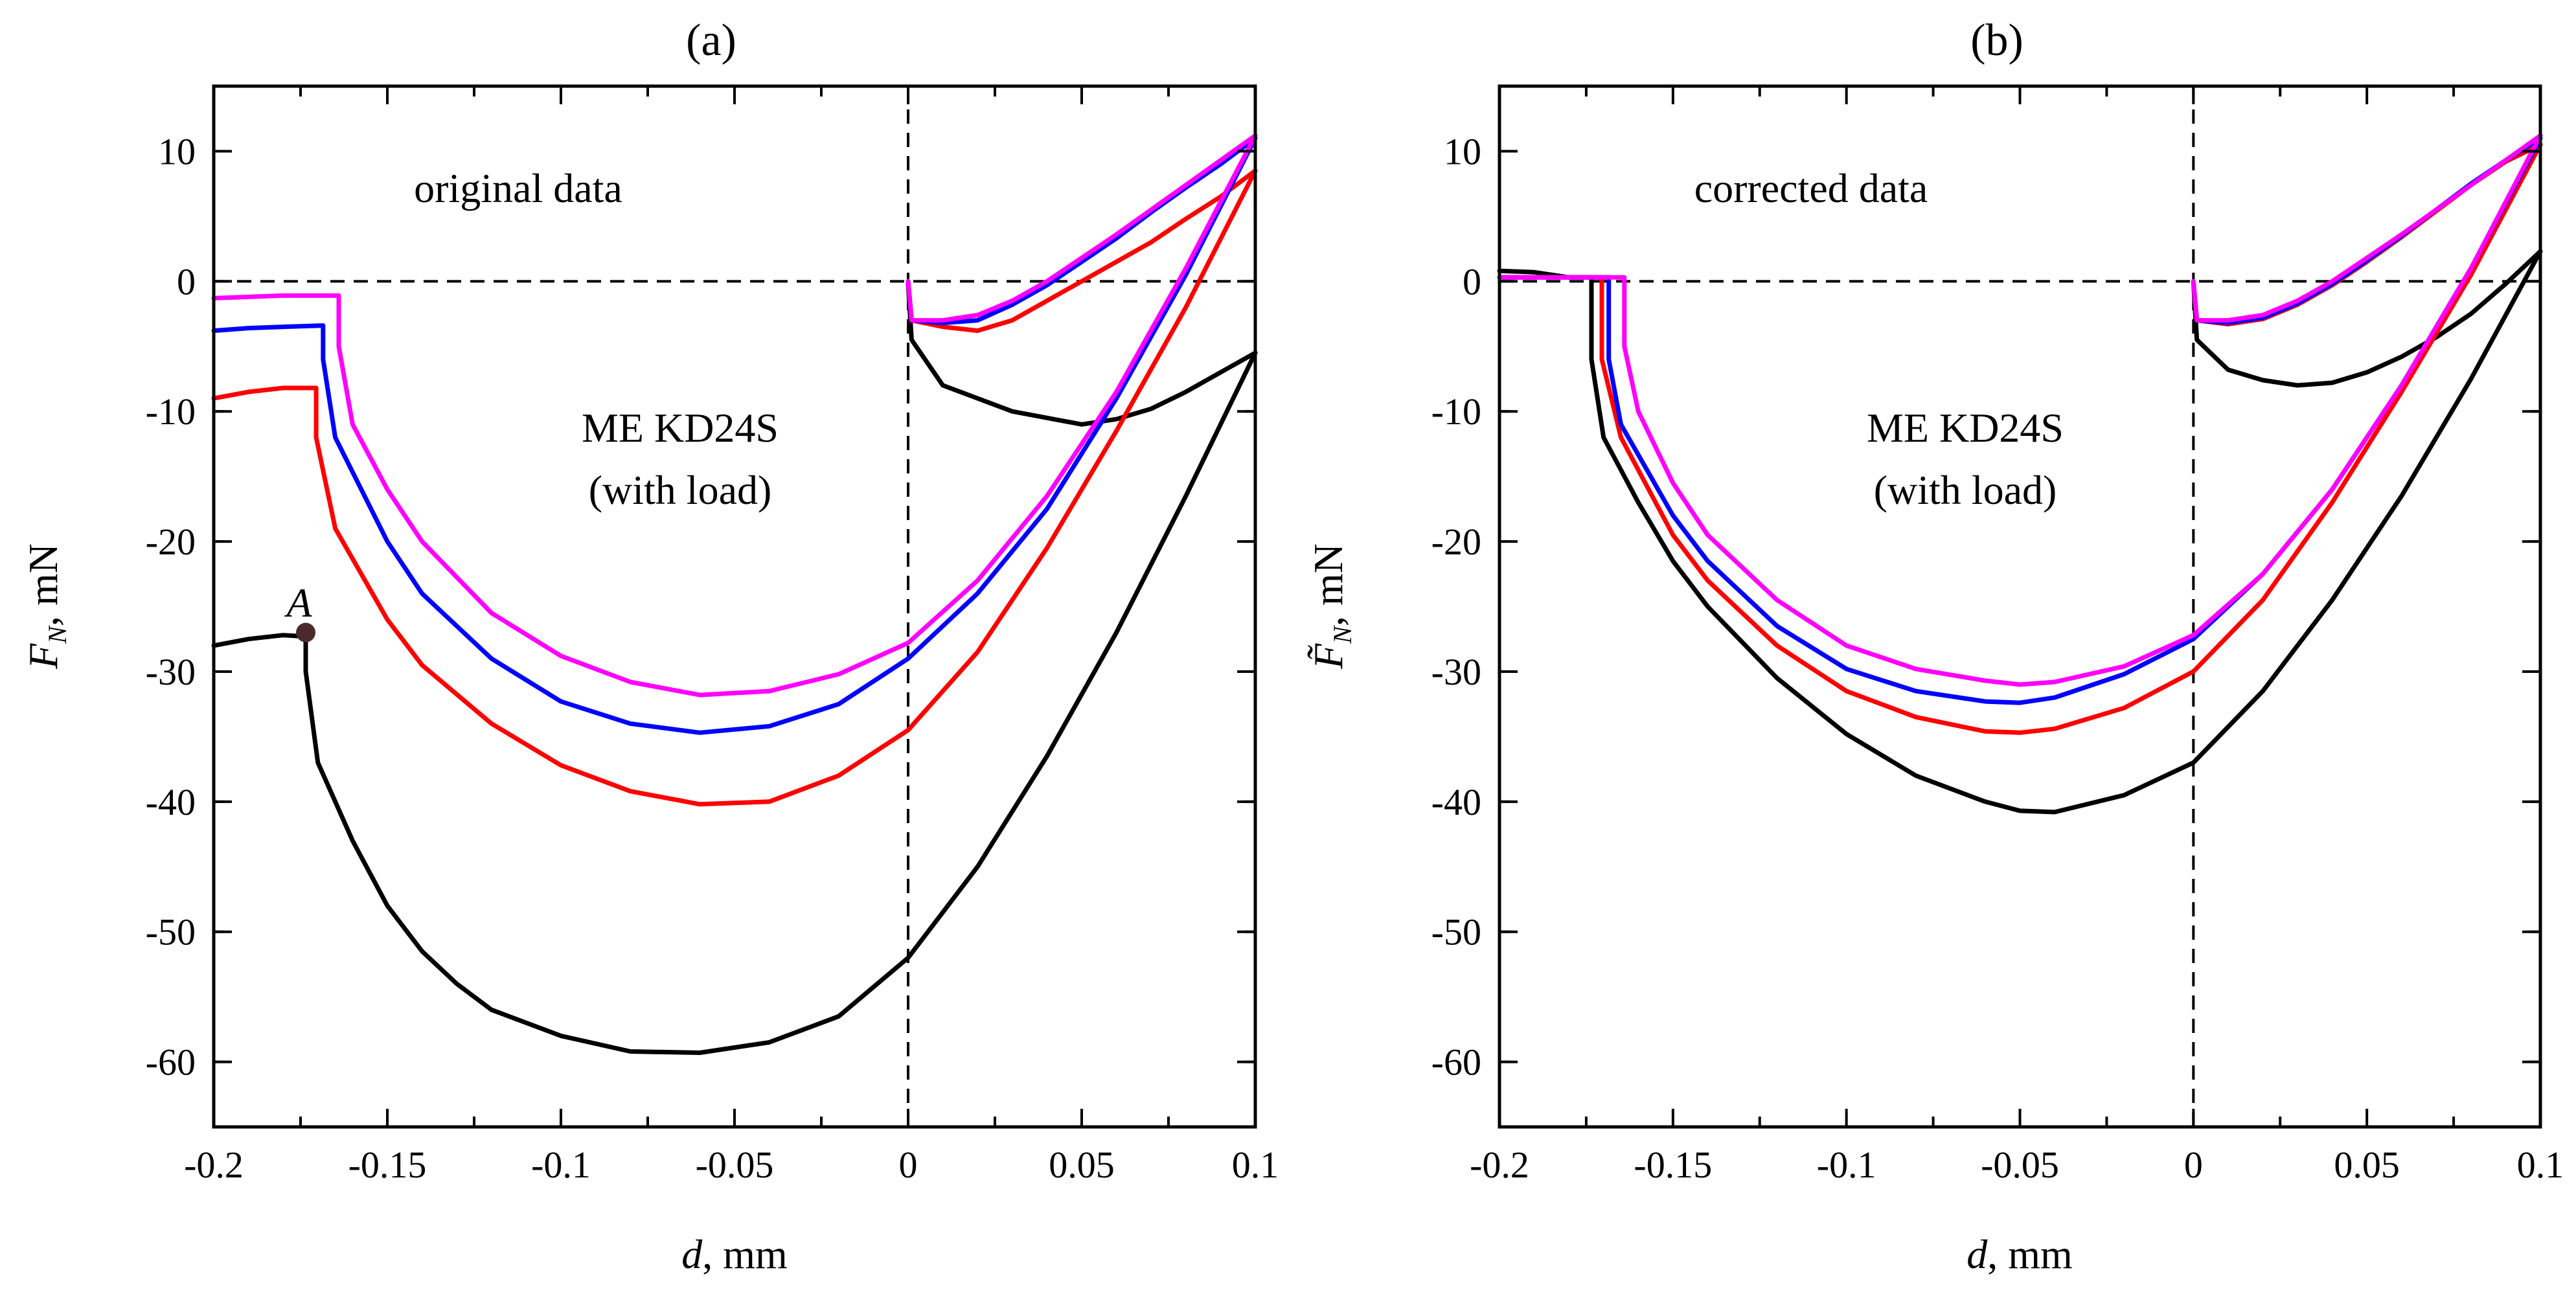 The height and width of the screenshot is (1294, 2576). What do you see at coordinates (1456, 932) in the screenshot?
I see `panel-b-y-tick-label: -50` at bounding box center [1456, 932].